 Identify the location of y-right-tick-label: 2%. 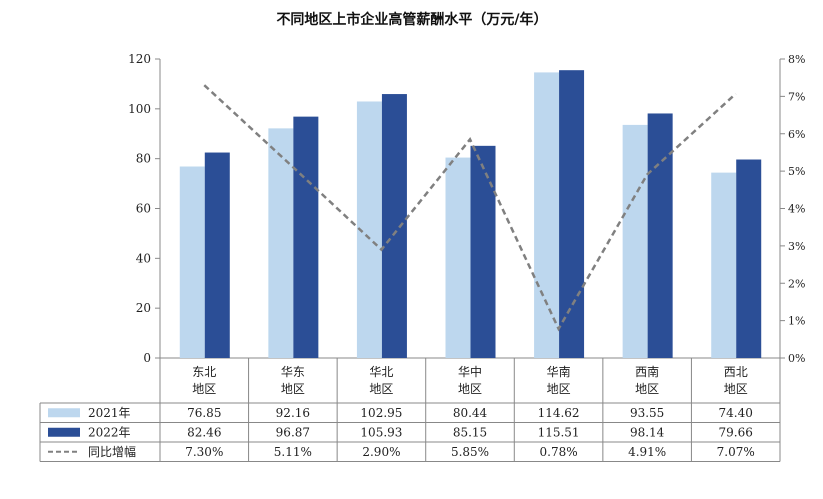
(796, 283).